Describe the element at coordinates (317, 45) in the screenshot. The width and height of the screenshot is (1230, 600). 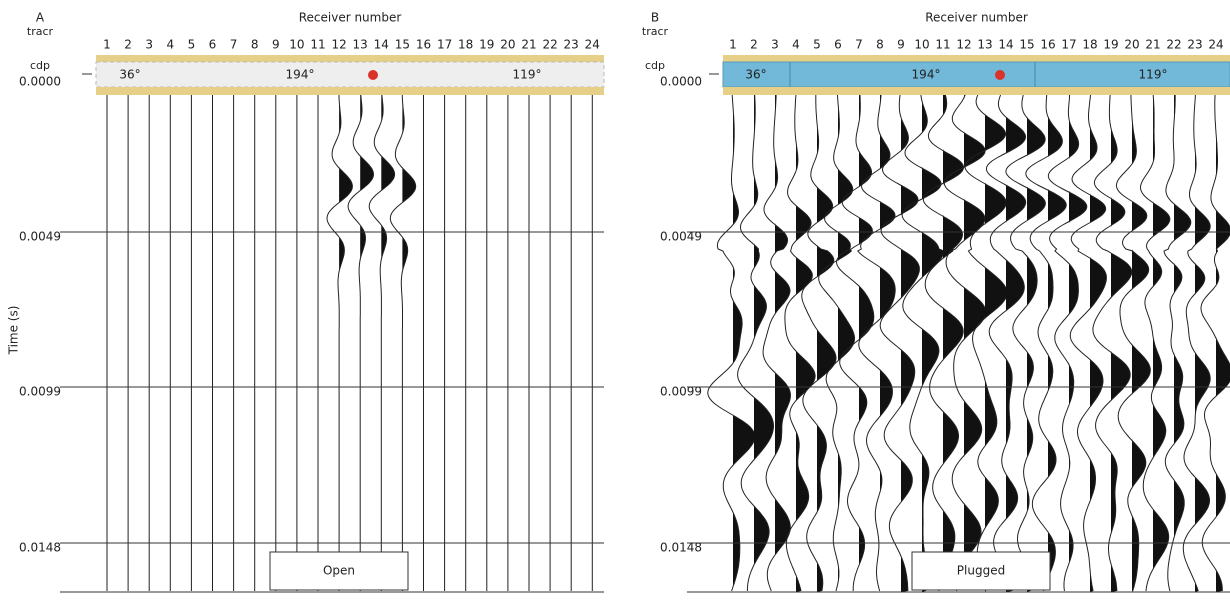
I see `receiver-number: 11` at that location.